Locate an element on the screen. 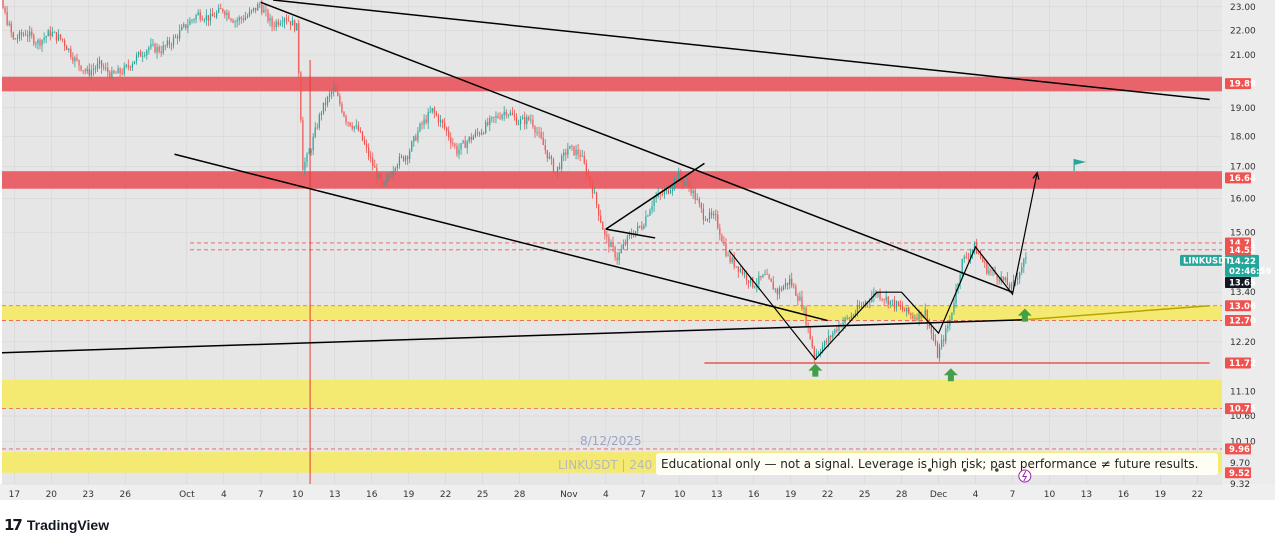  date-tick-label: 20 is located at coordinates (52, 495).